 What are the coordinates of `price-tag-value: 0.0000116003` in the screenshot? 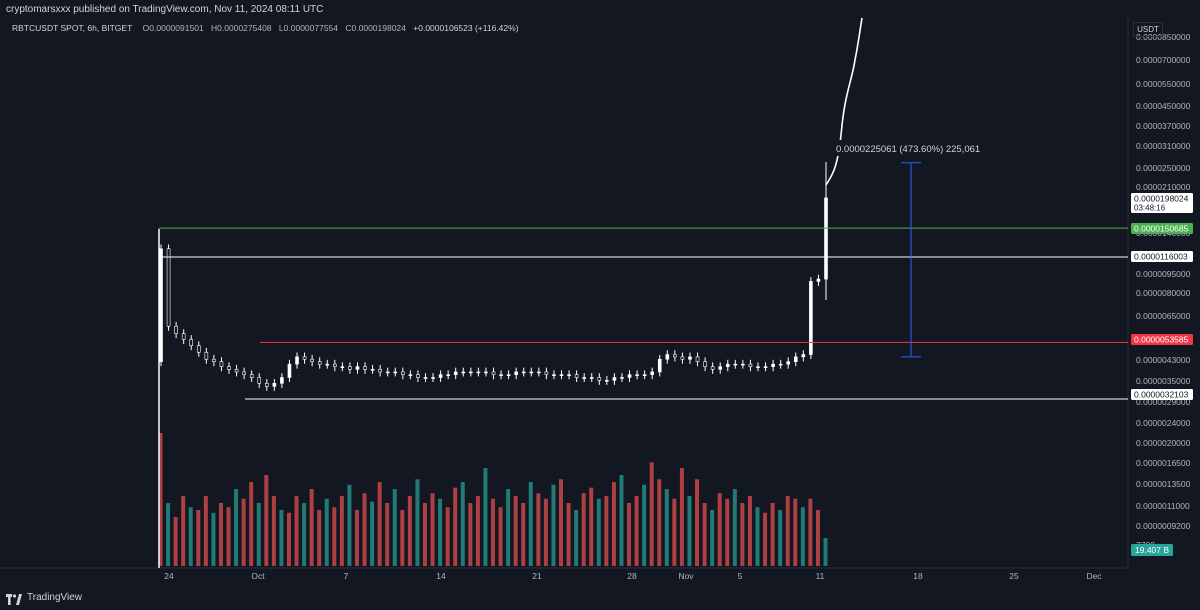 It's located at (1161, 257).